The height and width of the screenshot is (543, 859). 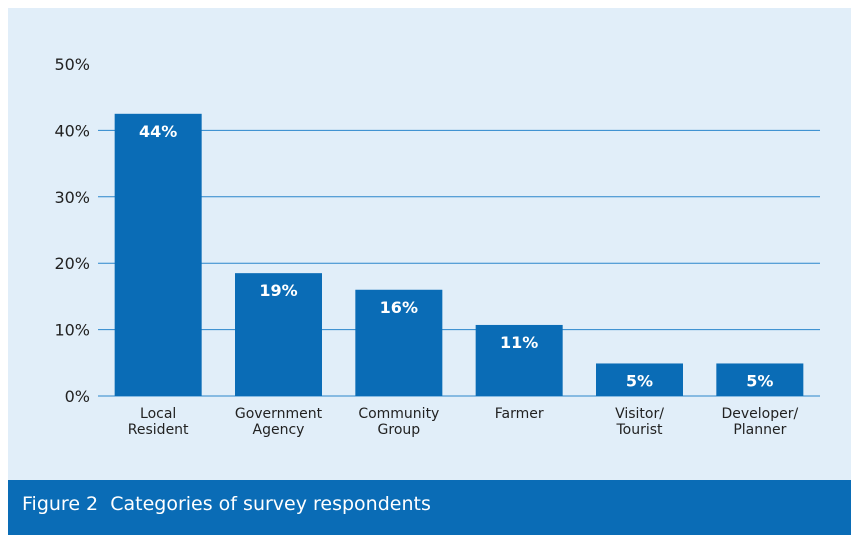 I want to click on x-category-label: Local Resident, so click(x=158, y=422).